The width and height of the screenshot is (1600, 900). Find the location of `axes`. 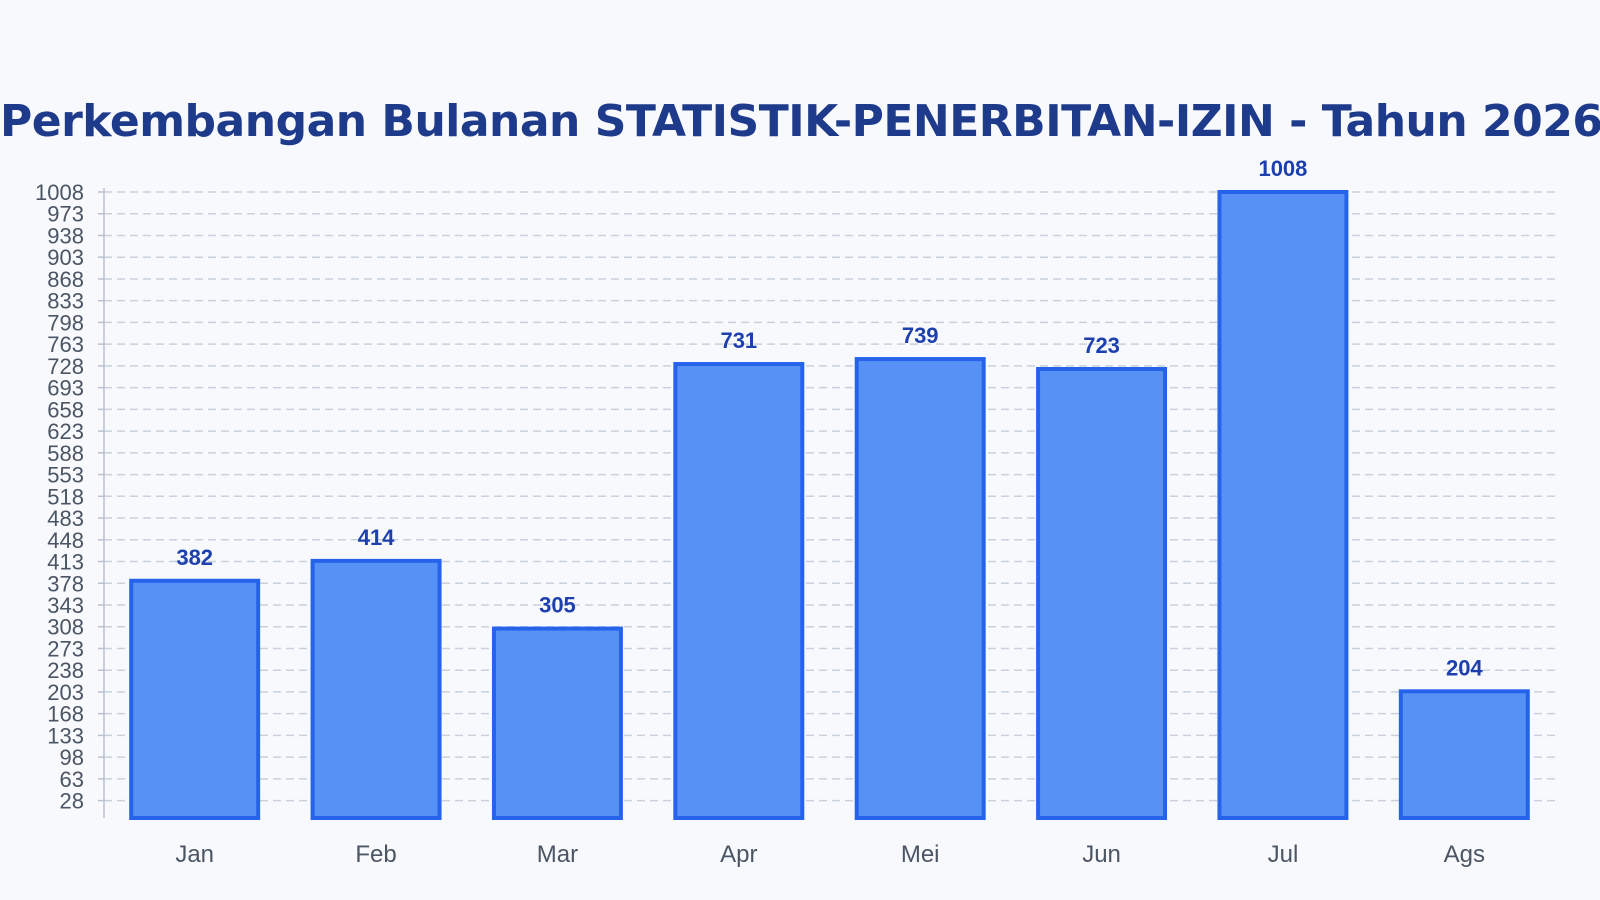

axes is located at coordinates (101, 503).